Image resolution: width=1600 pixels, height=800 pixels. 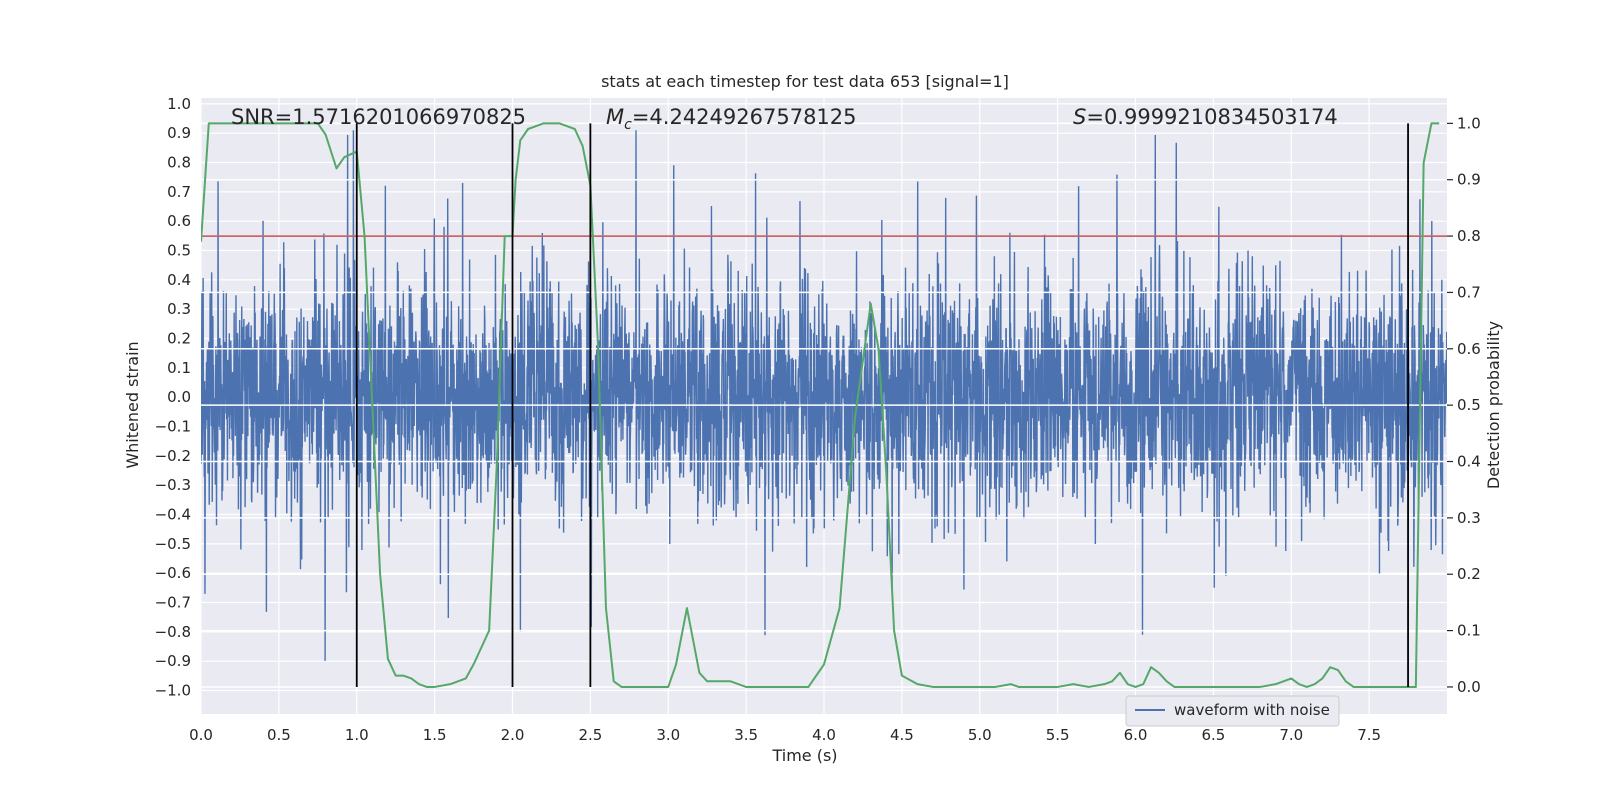 What do you see at coordinates (173, 632) in the screenshot?
I see `y-tick-label: −0.8` at bounding box center [173, 632].